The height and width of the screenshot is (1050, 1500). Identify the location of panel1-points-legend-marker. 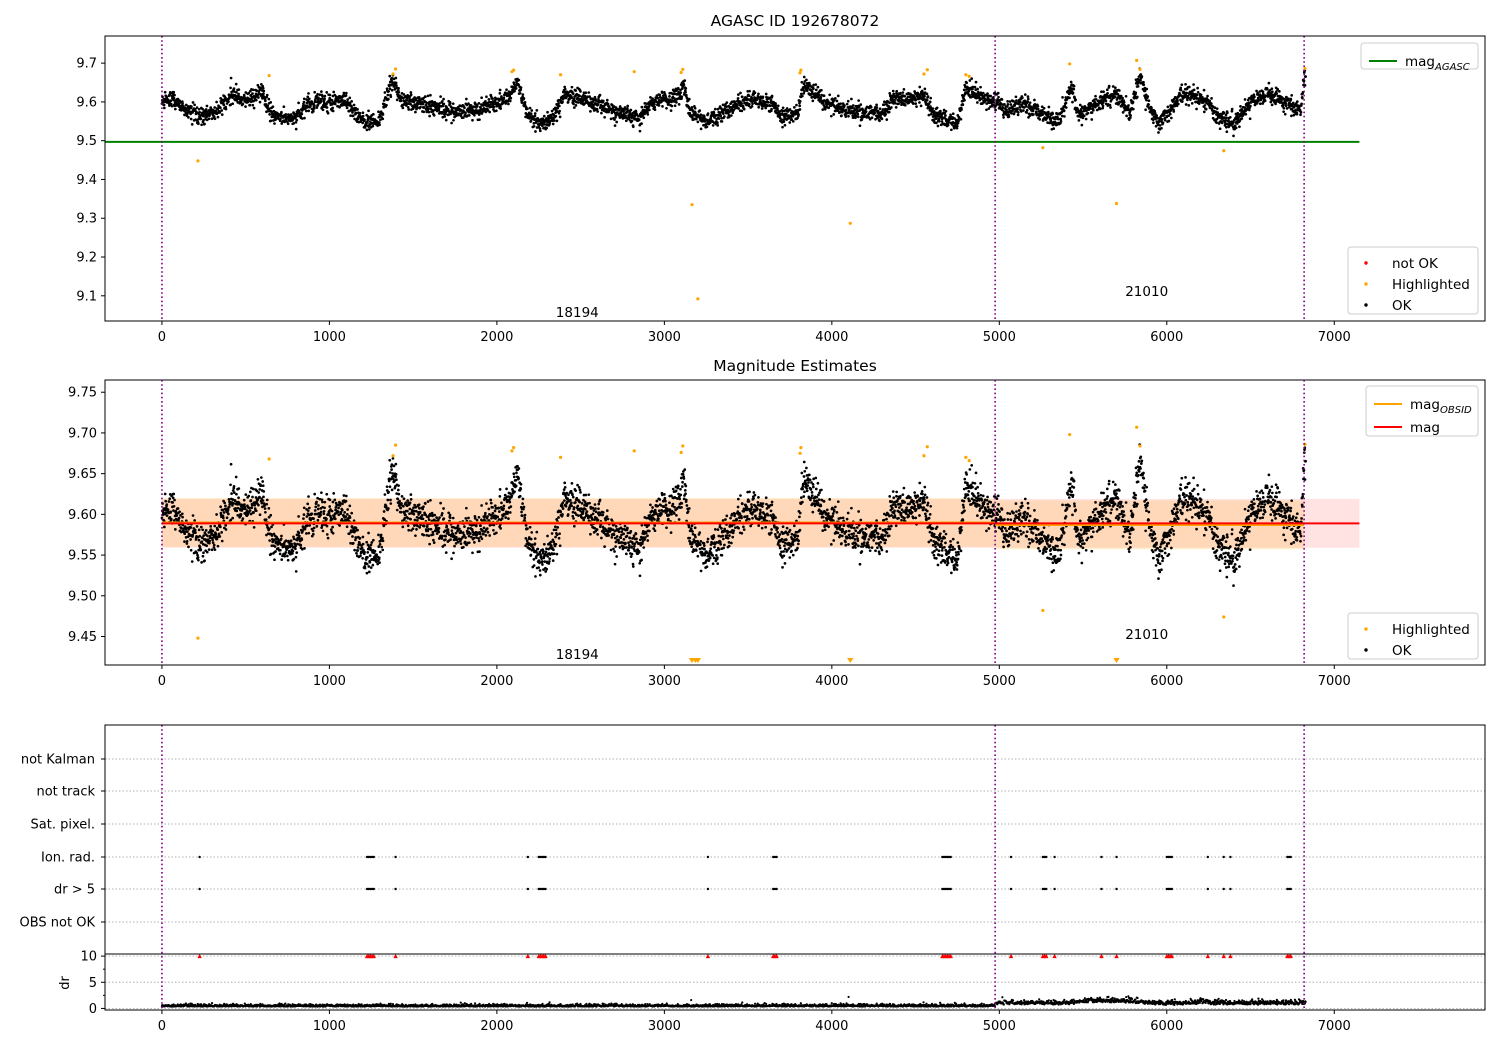
(1366, 305).